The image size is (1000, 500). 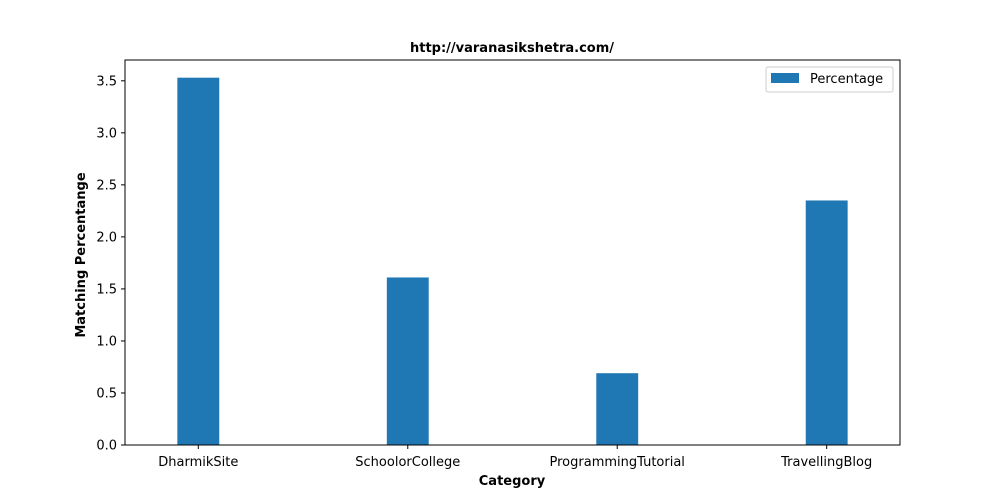 I want to click on chart-title: http://varanasikshetra.com/, so click(x=512, y=48).